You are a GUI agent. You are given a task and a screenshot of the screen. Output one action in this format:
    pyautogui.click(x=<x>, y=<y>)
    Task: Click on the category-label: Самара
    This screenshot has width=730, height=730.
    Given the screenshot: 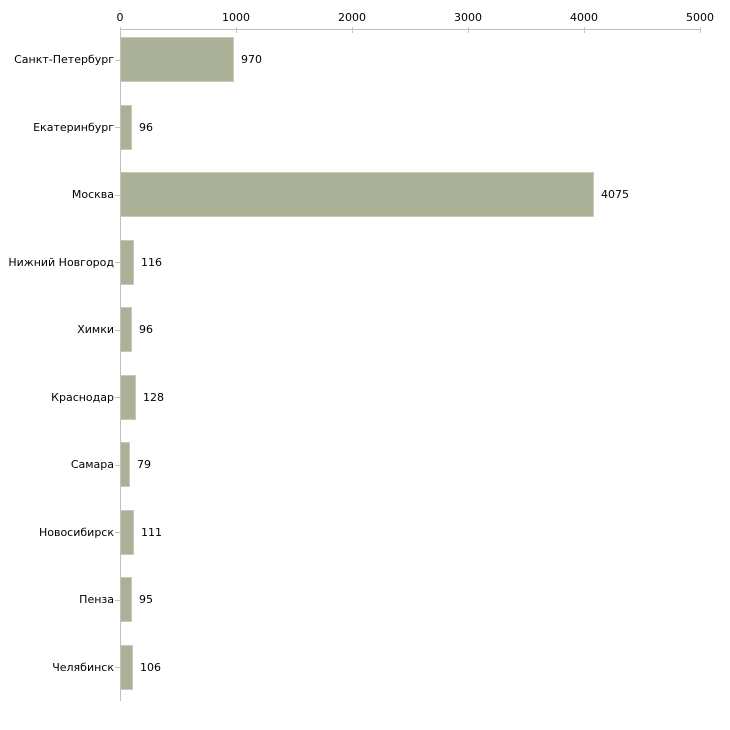 What is the action you would take?
    pyautogui.click(x=92, y=465)
    